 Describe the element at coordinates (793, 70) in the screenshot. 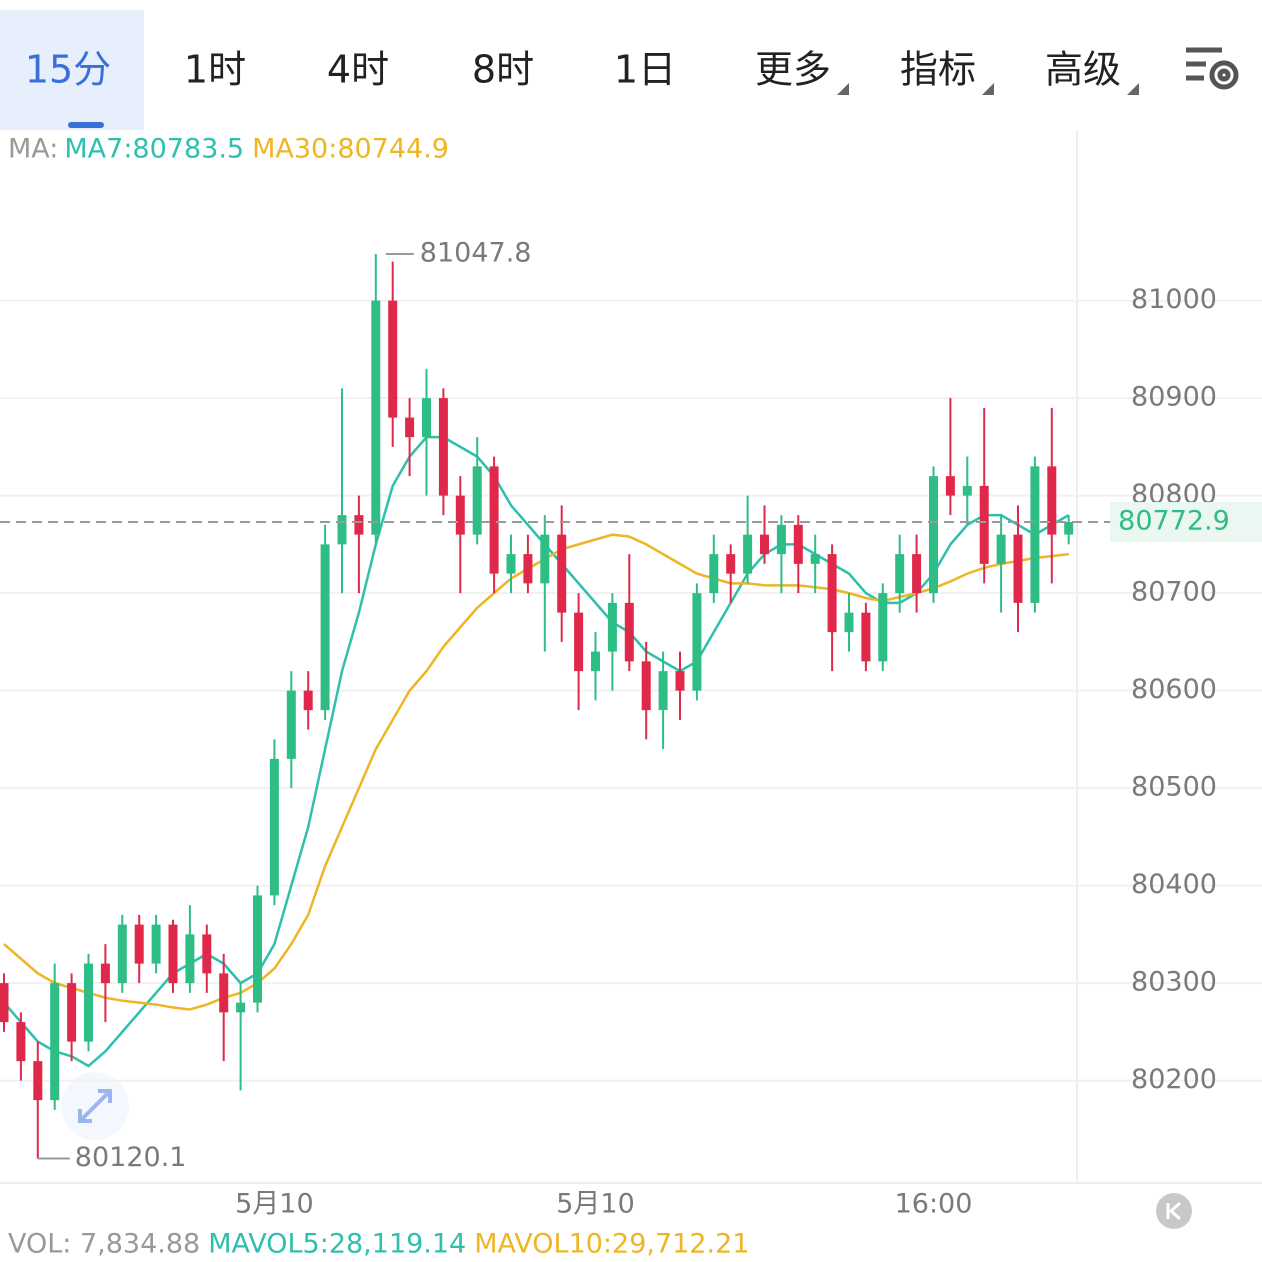

I see `tab: 更多` at that location.